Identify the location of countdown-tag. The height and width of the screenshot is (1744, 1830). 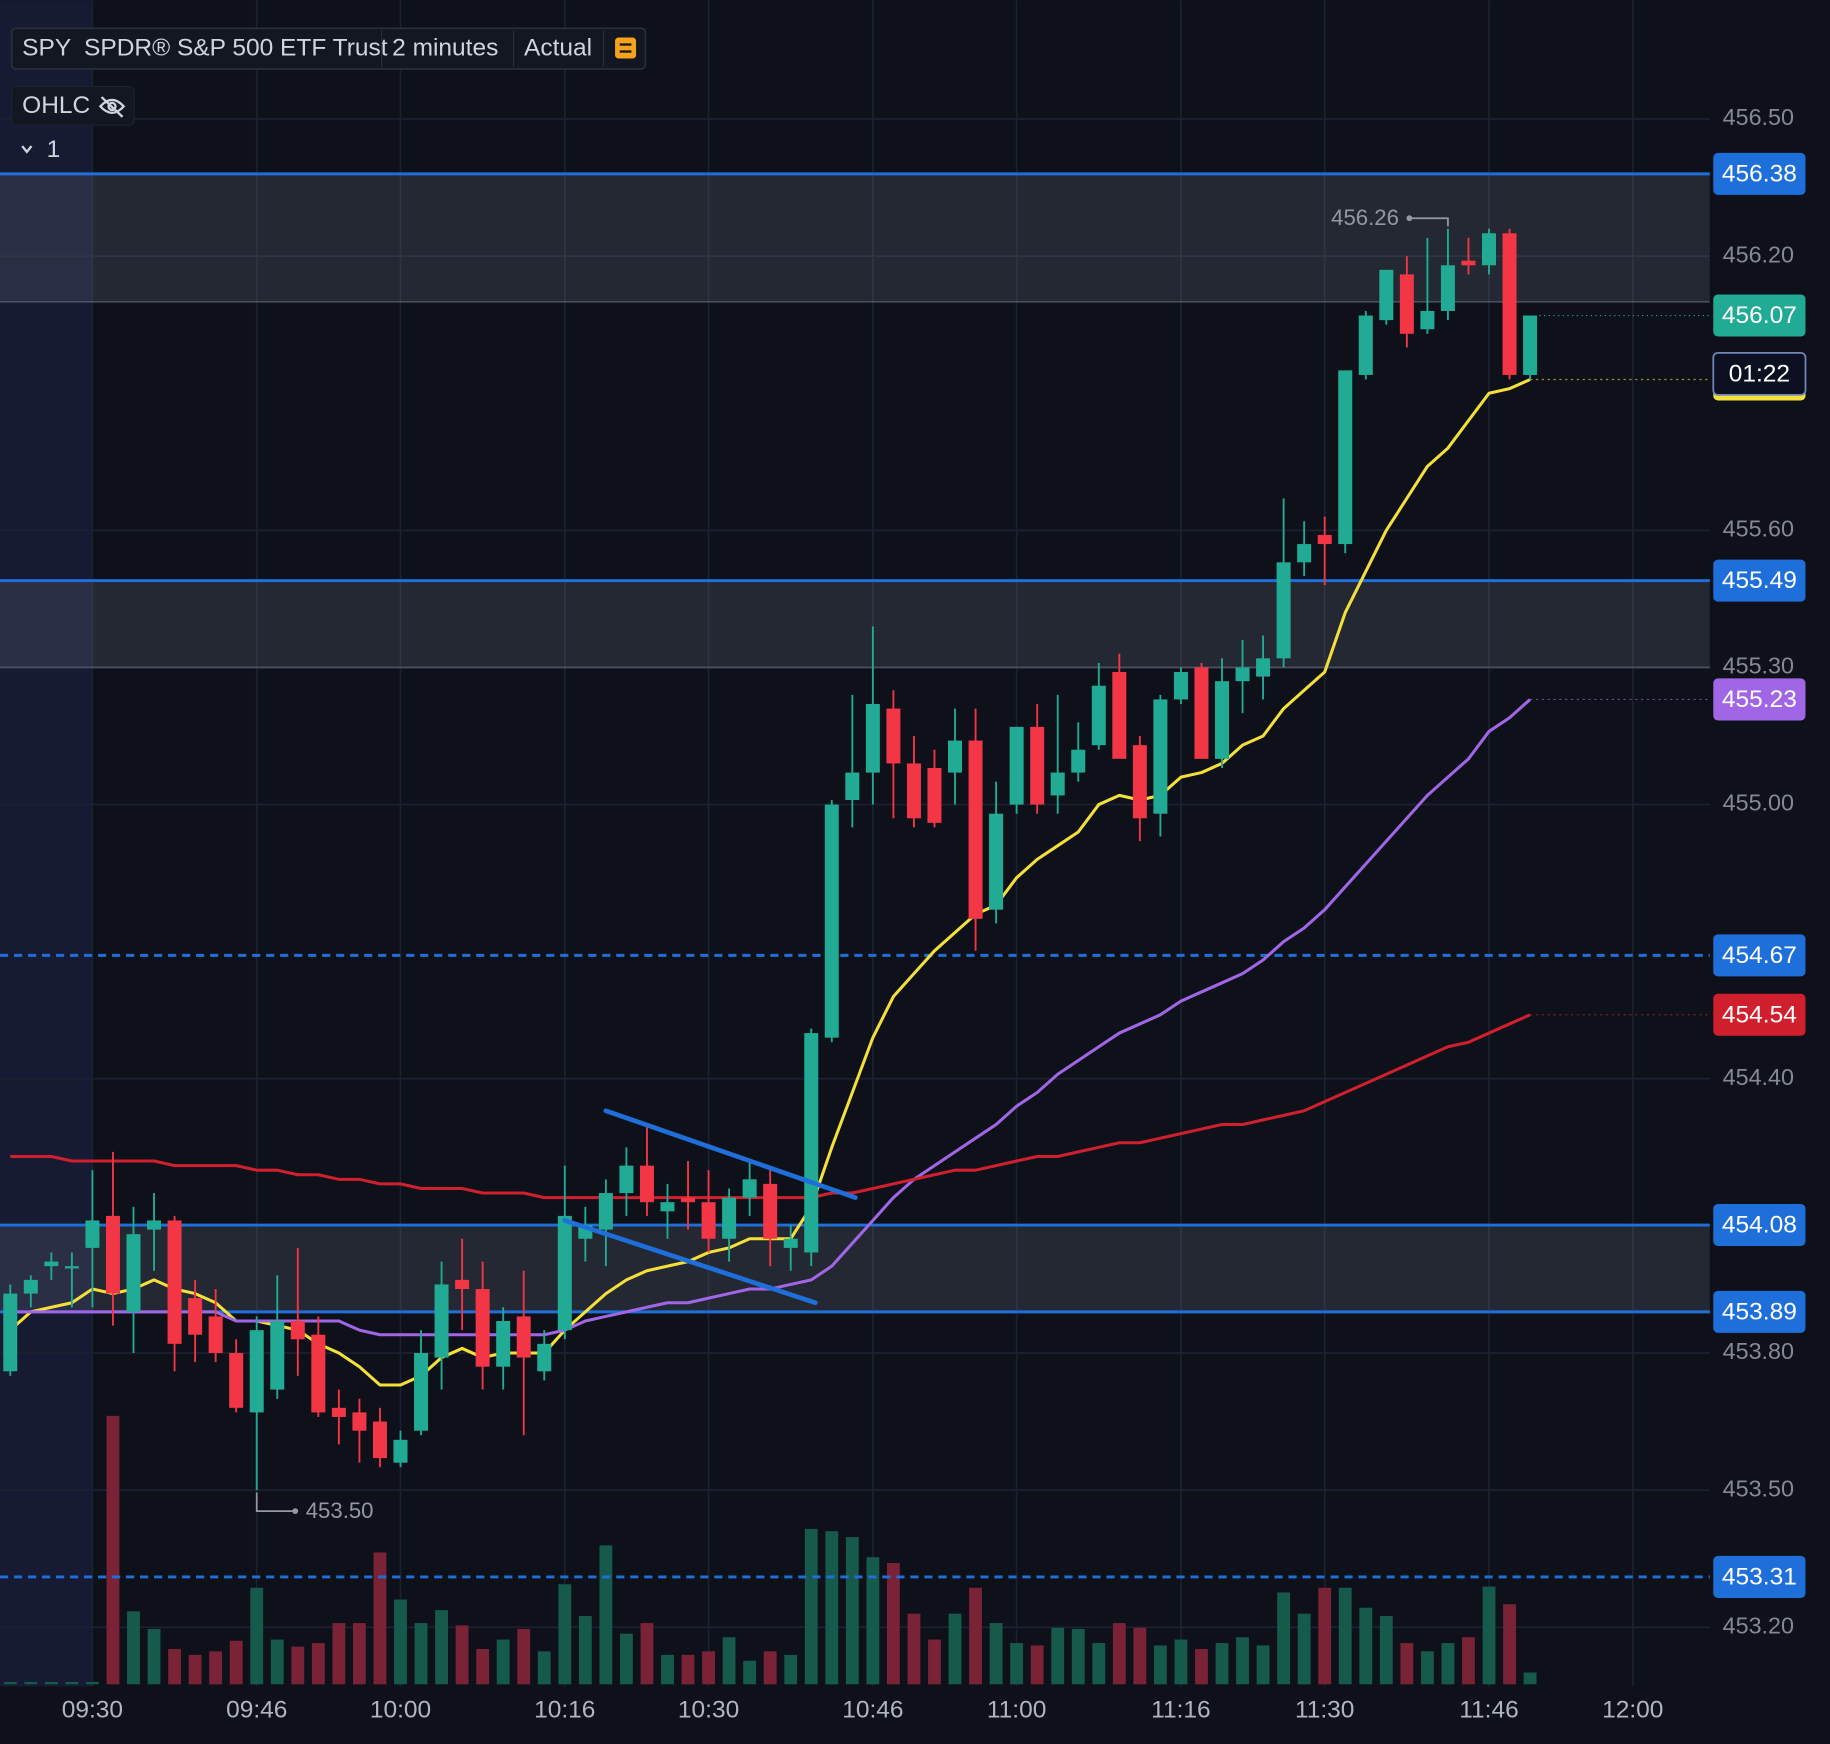
(1759, 374).